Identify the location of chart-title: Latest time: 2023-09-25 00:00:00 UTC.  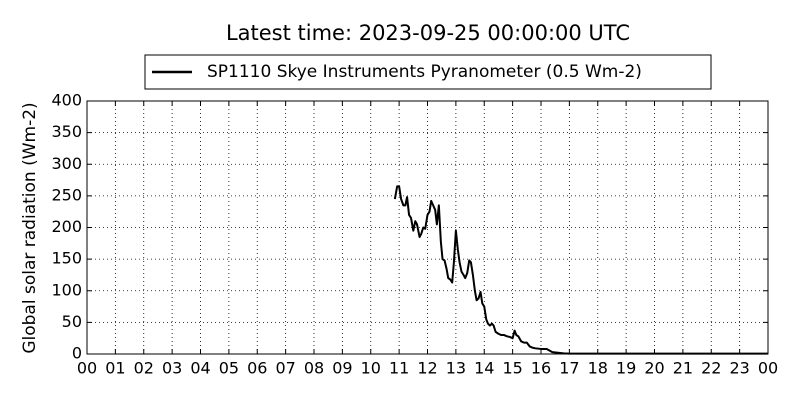
(428, 33).